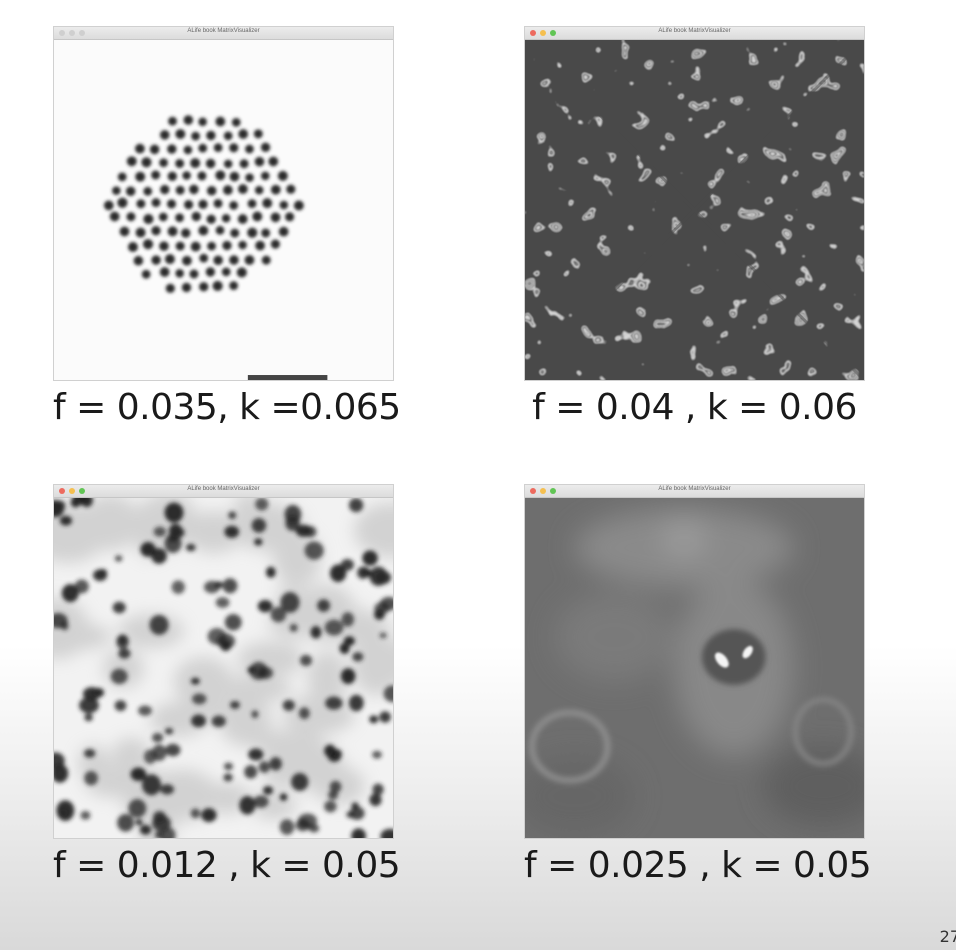  I want to click on parameter-caption: f = 0.035, k =0.065, so click(227, 407).